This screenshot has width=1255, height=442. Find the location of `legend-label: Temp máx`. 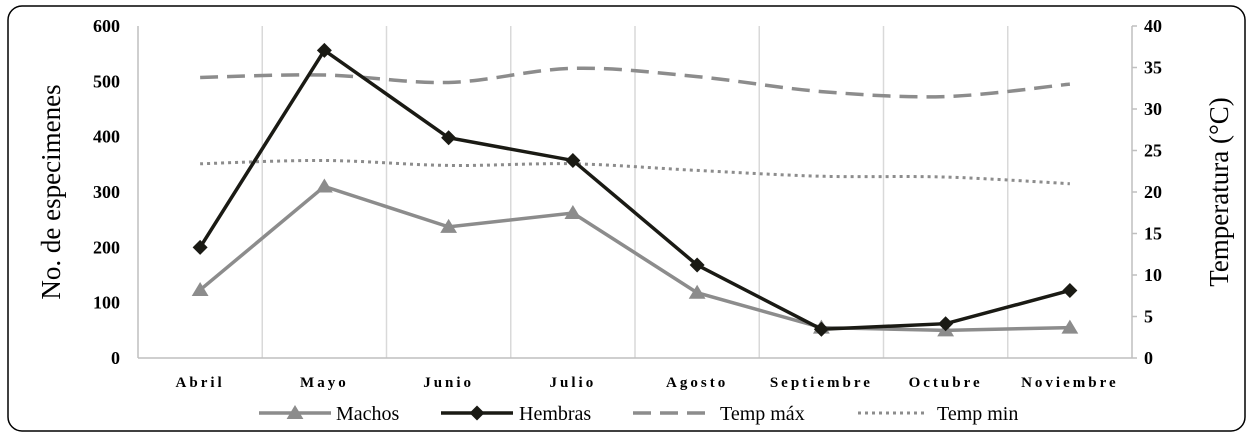

legend-label: Temp máx is located at coordinates (762, 414).